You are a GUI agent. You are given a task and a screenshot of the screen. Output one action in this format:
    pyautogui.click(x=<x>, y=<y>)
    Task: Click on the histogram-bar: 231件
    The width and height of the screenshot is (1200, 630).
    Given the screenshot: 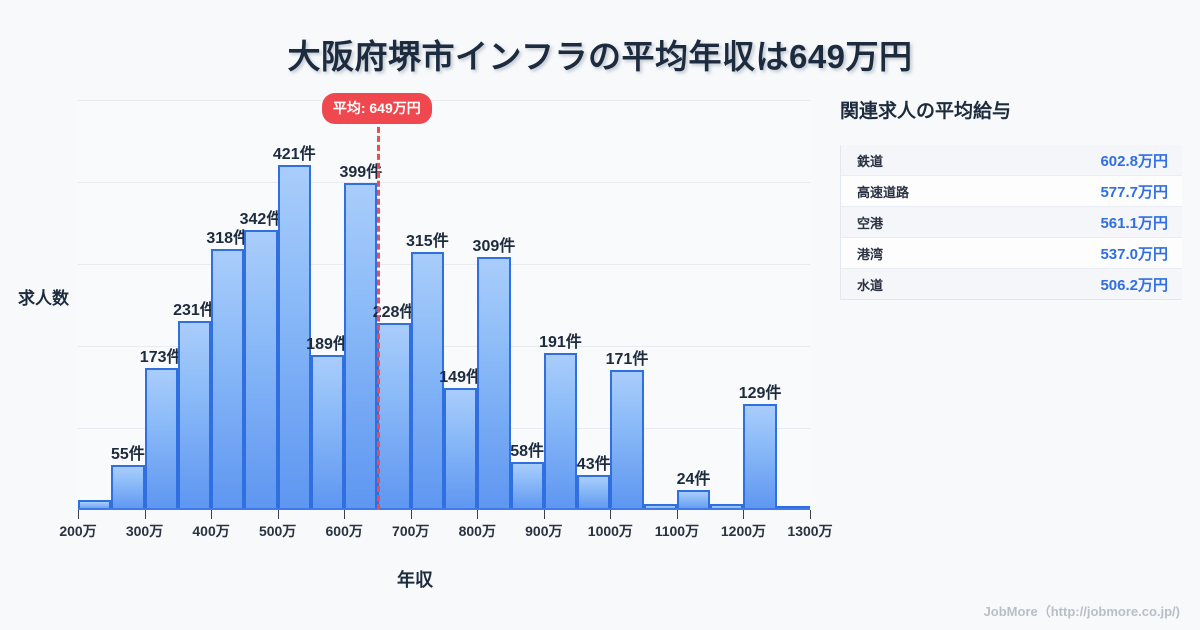 What is the action you would take?
    pyautogui.click(x=194, y=406)
    